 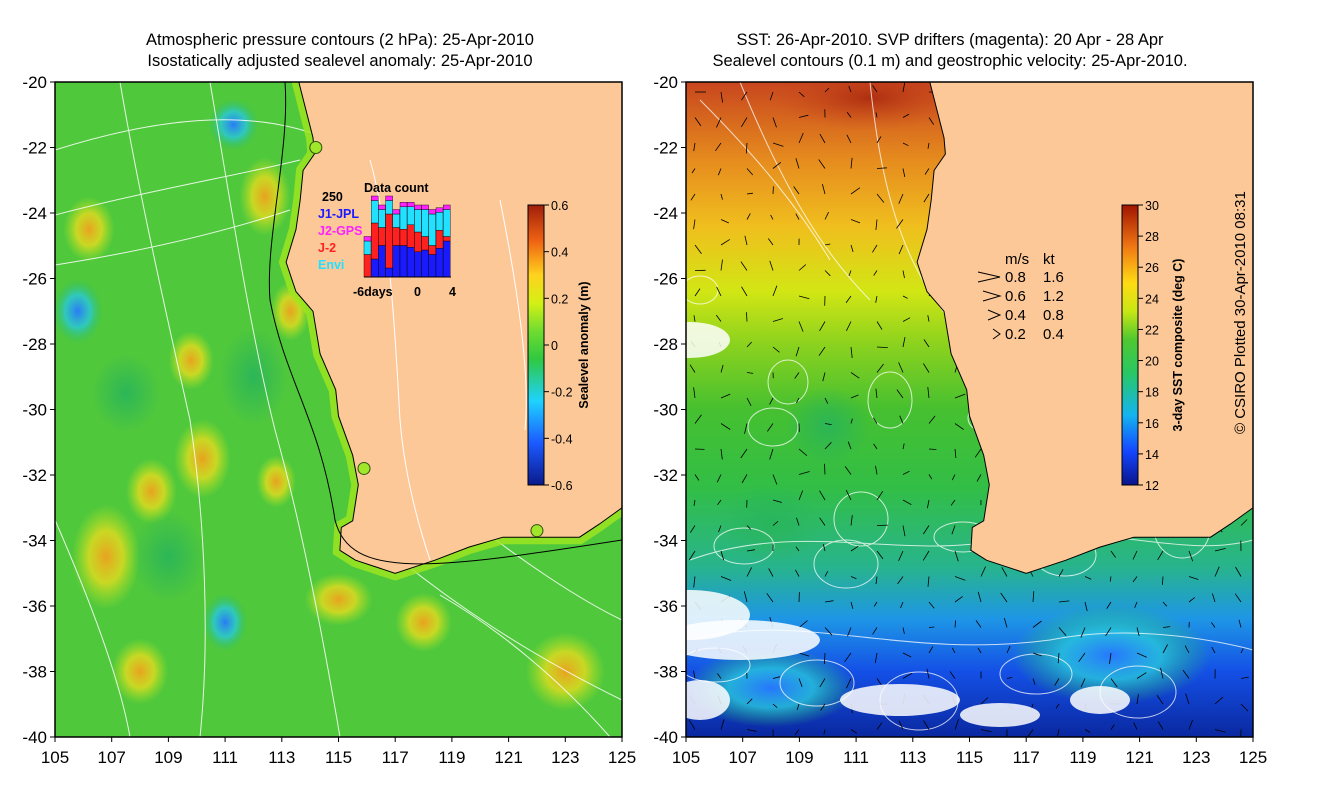 What do you see at coordinates (744, 546) in the screenshot?
I see `sealevel-contour` at bounding box center [744, 546].